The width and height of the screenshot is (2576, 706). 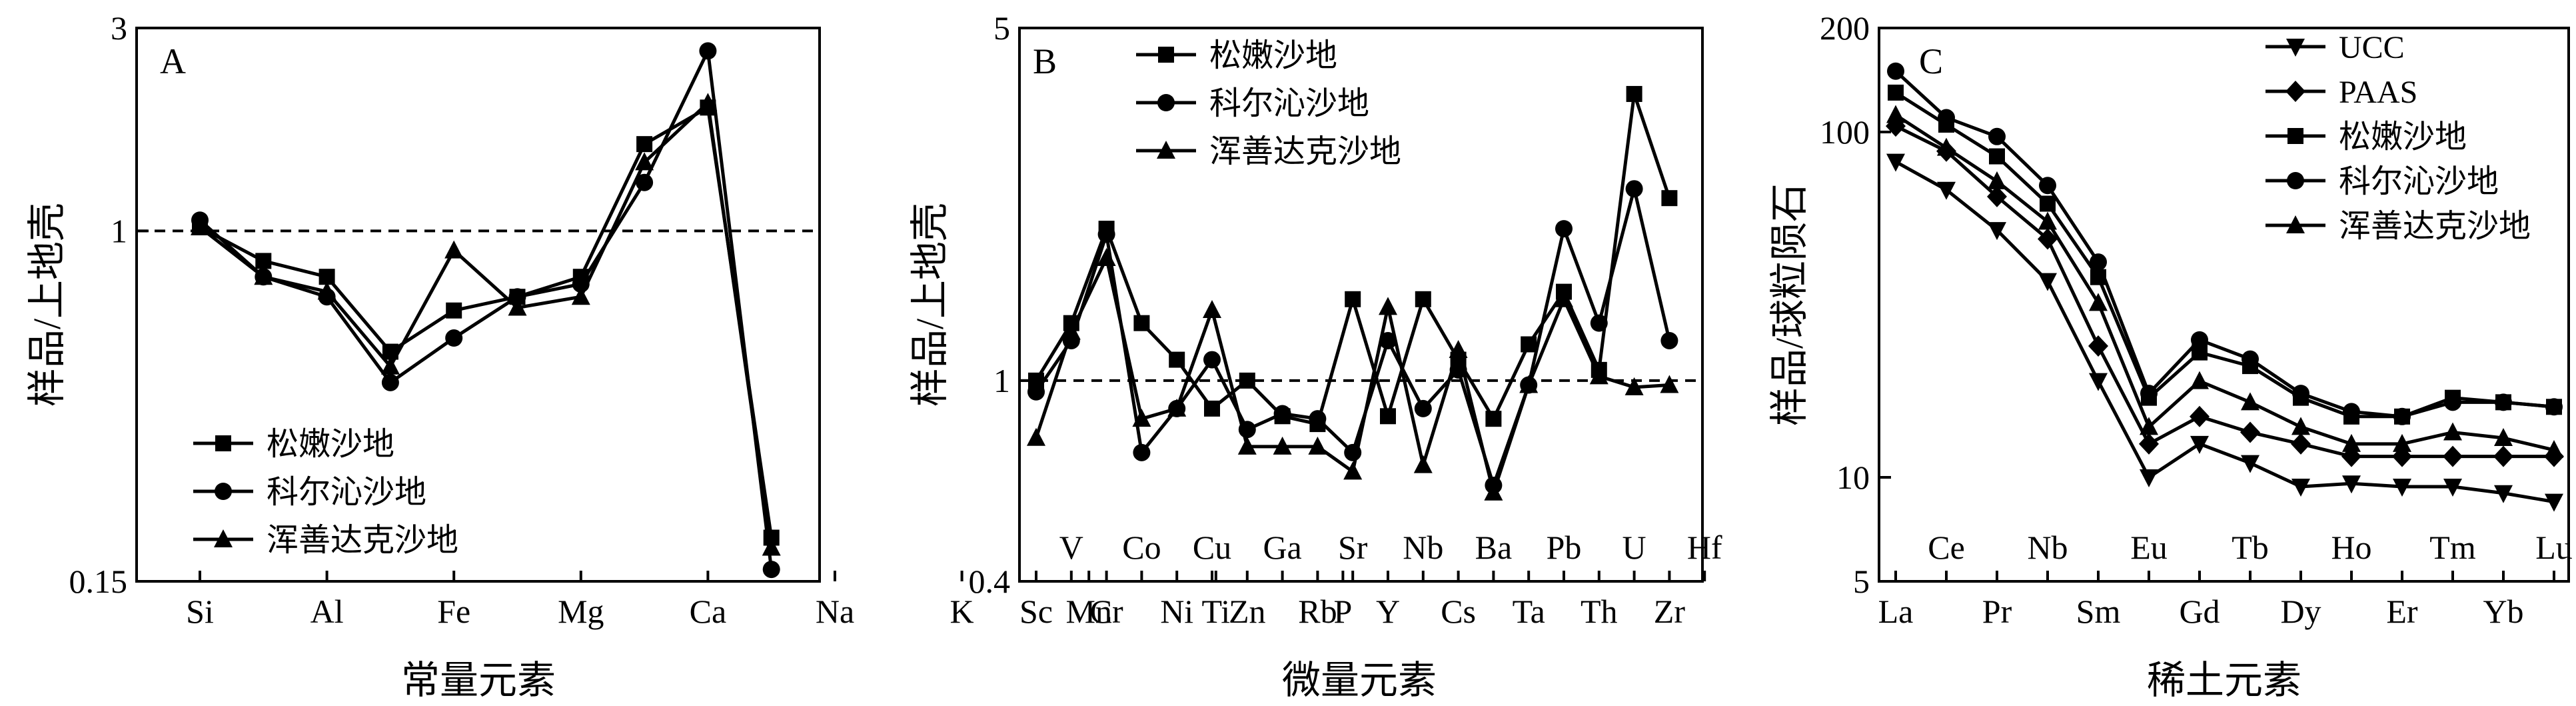 I want to click on x-tick-label: K, so click(x=962, y=611).